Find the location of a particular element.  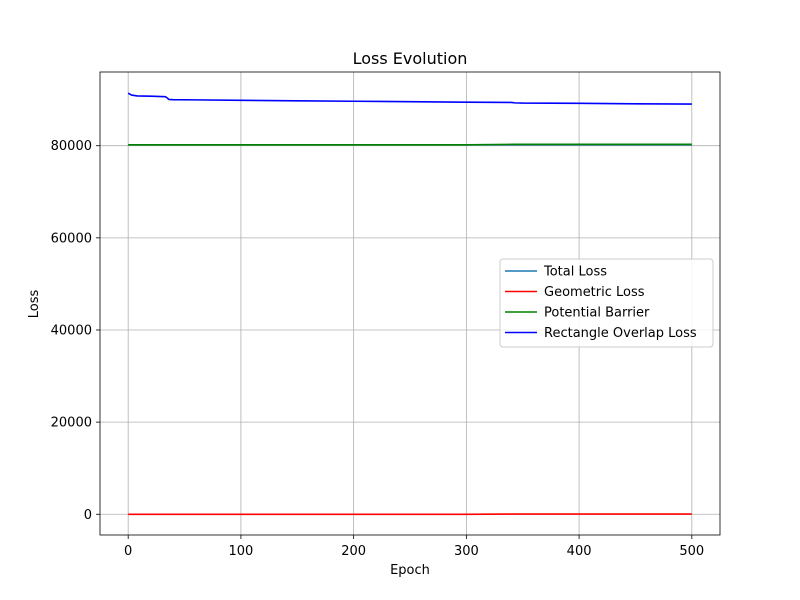

y-tick-label: 40000 is located at coordinates (71, 330).